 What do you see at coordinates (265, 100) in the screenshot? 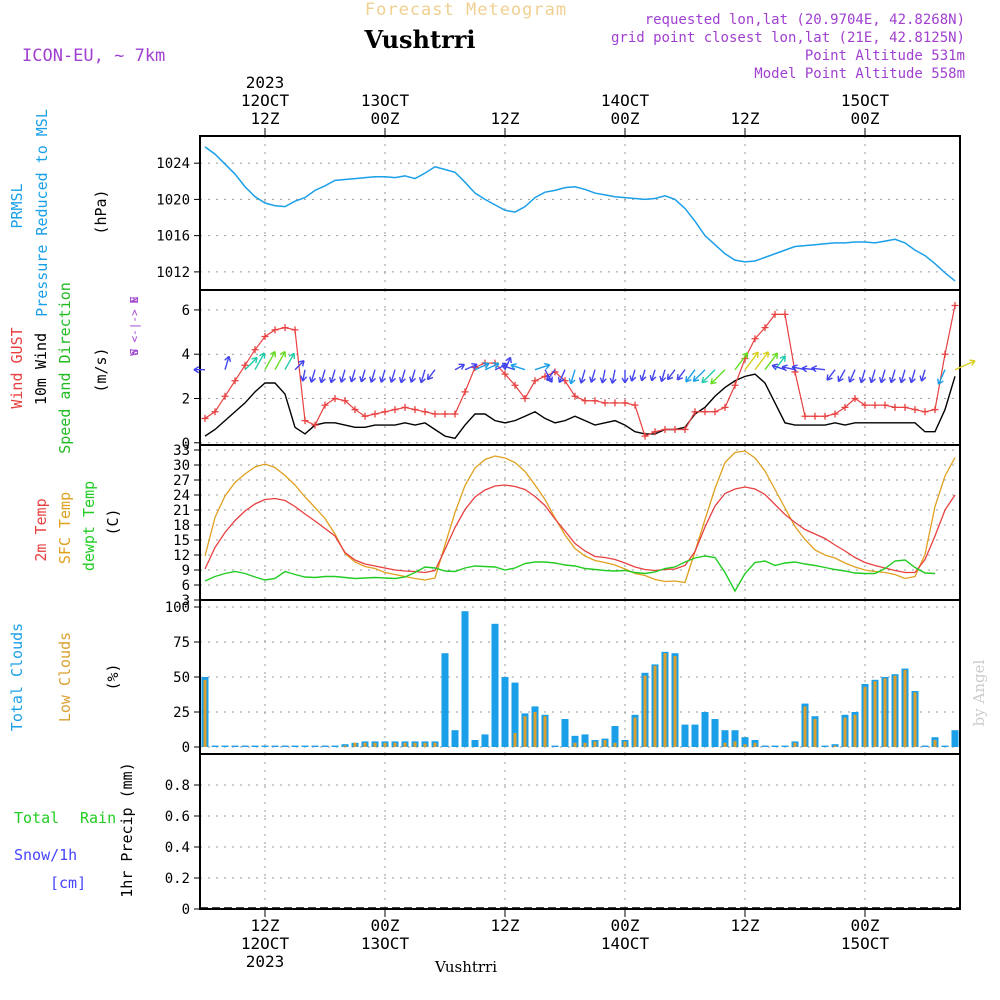
I see `top-time-label: 12OCT` at bounding box center [265, 100].